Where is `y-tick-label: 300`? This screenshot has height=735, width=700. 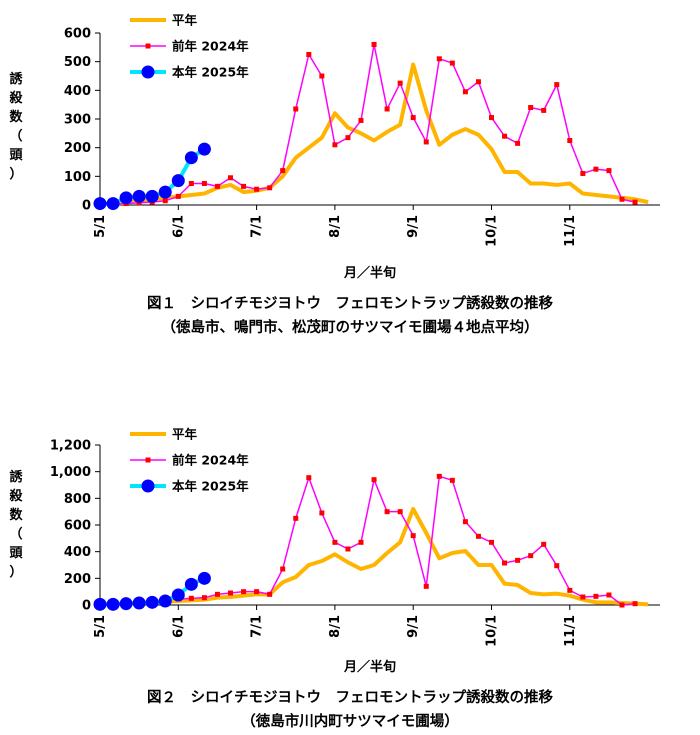
y-tick-label: 300 is located at coordinates (77, 120).